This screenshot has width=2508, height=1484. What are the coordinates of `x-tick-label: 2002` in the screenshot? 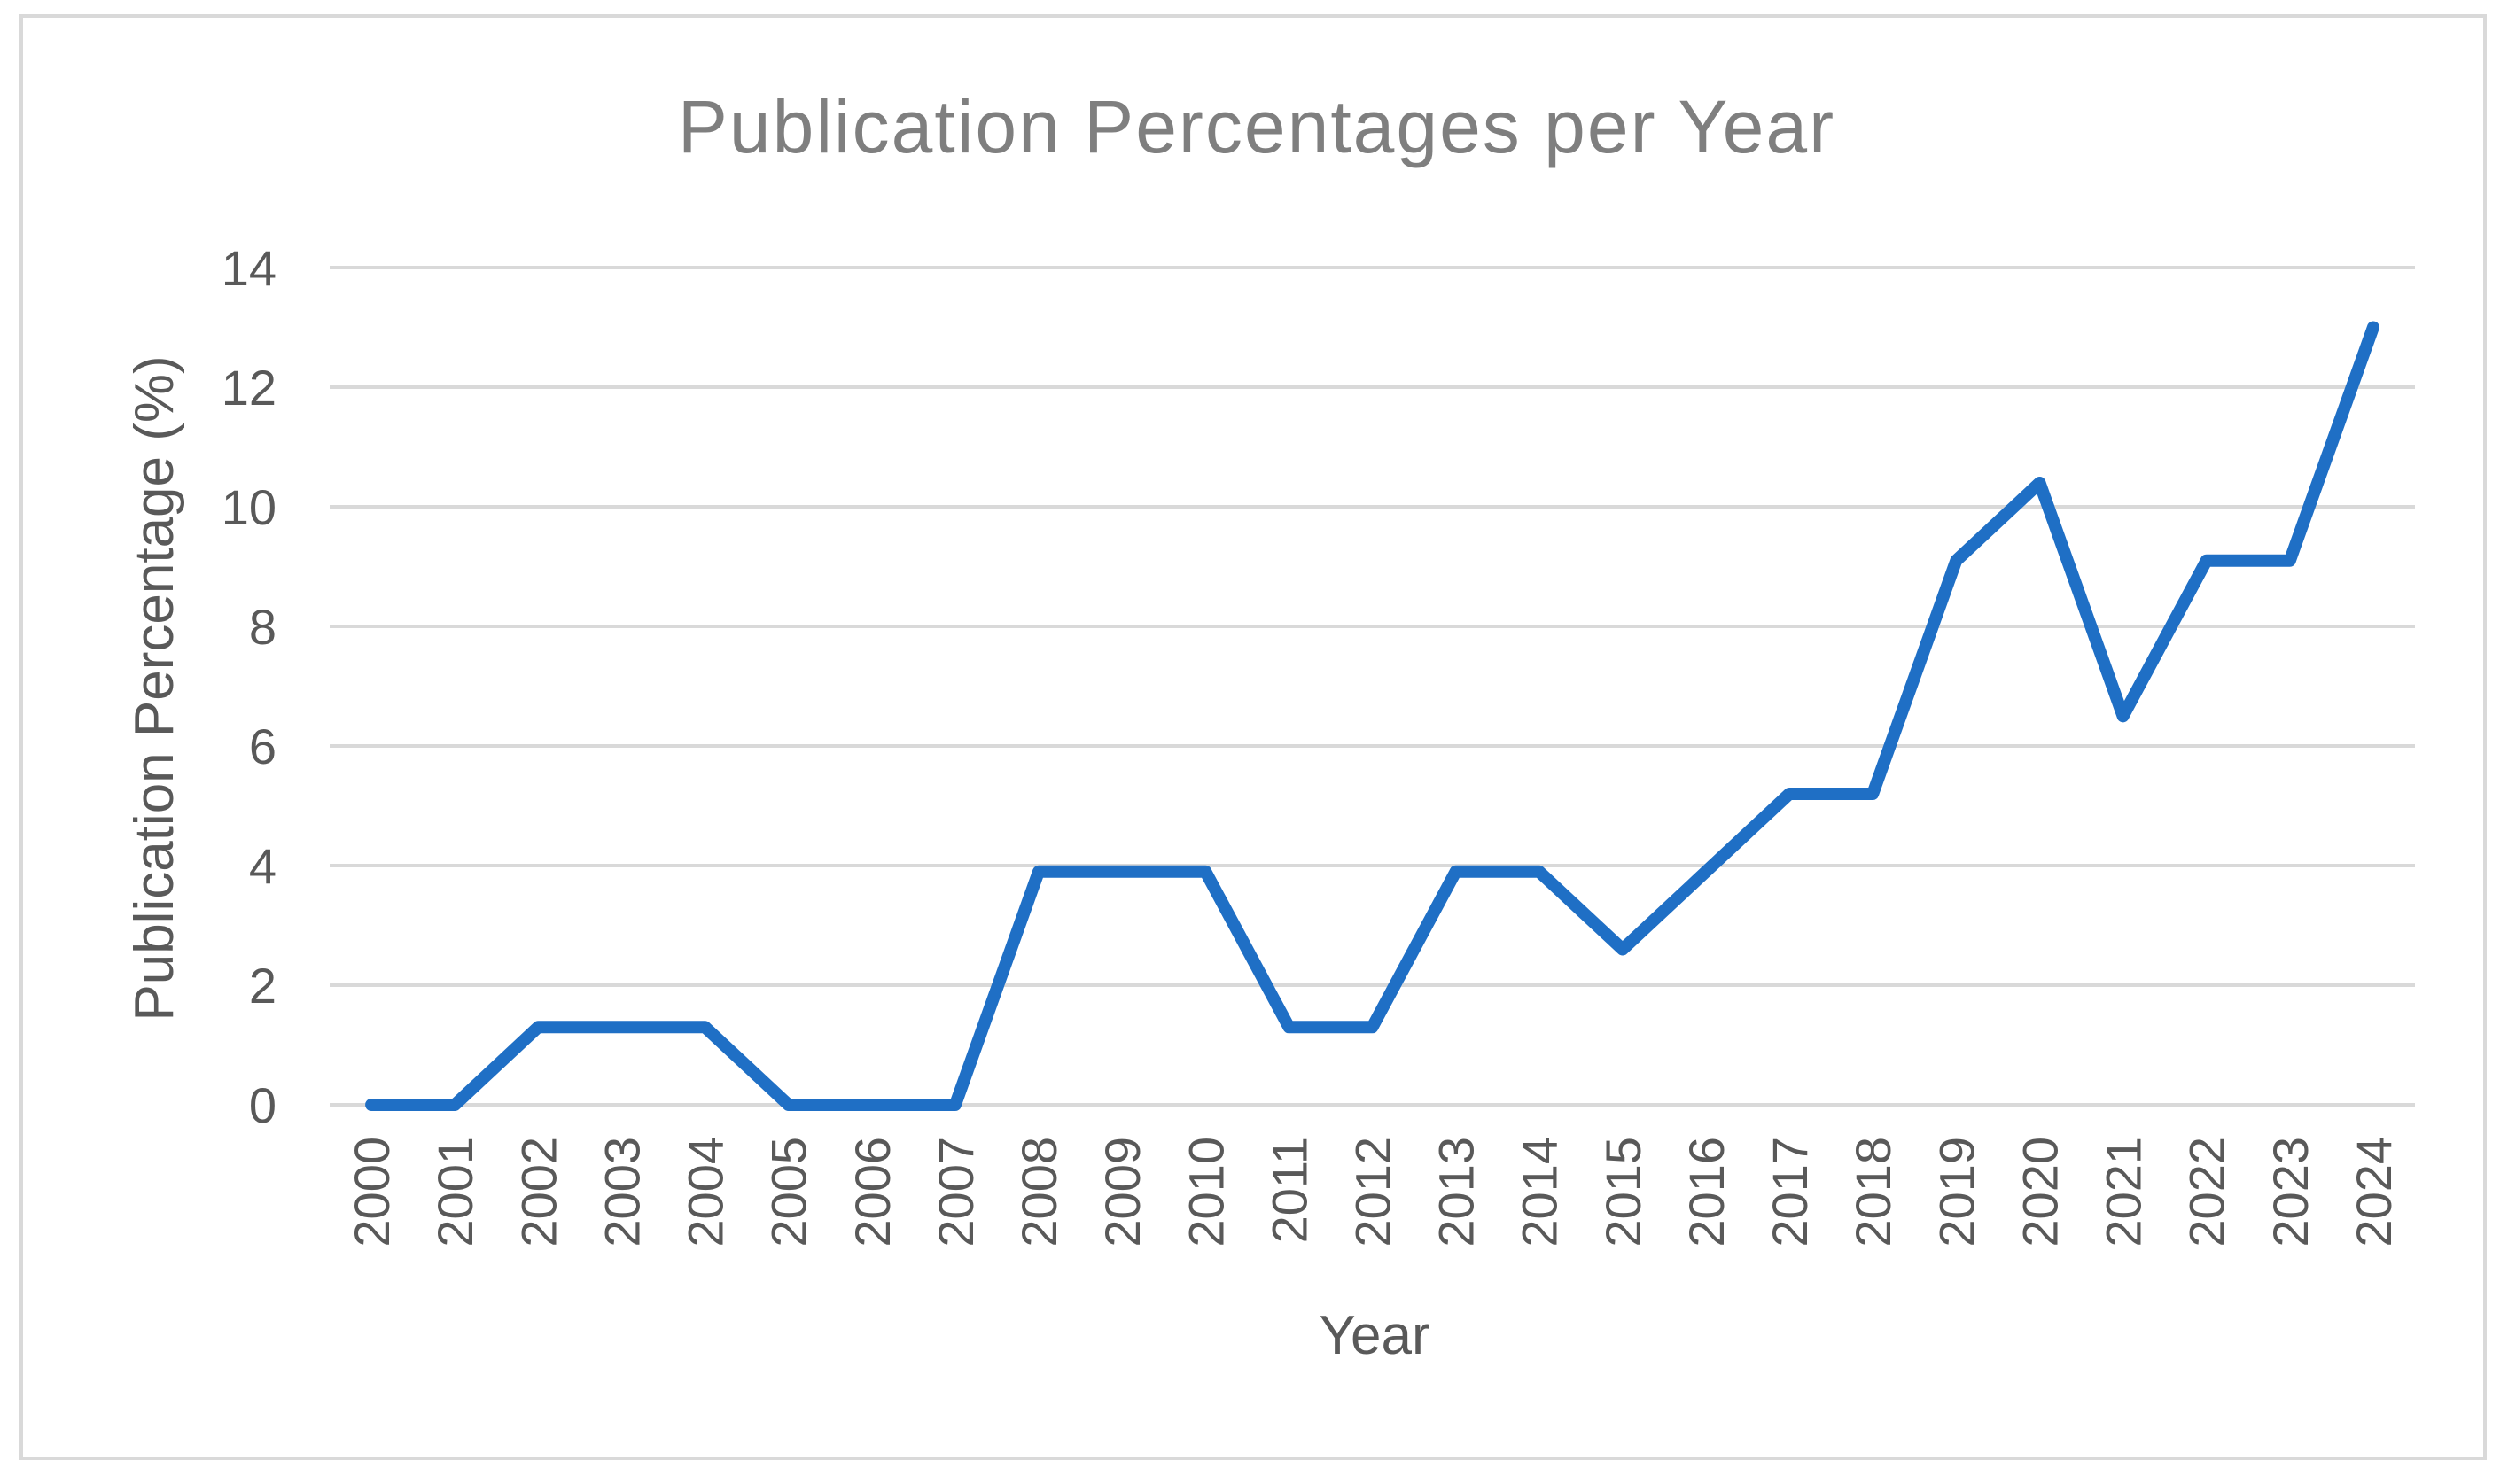 It's located at (538, 1192).